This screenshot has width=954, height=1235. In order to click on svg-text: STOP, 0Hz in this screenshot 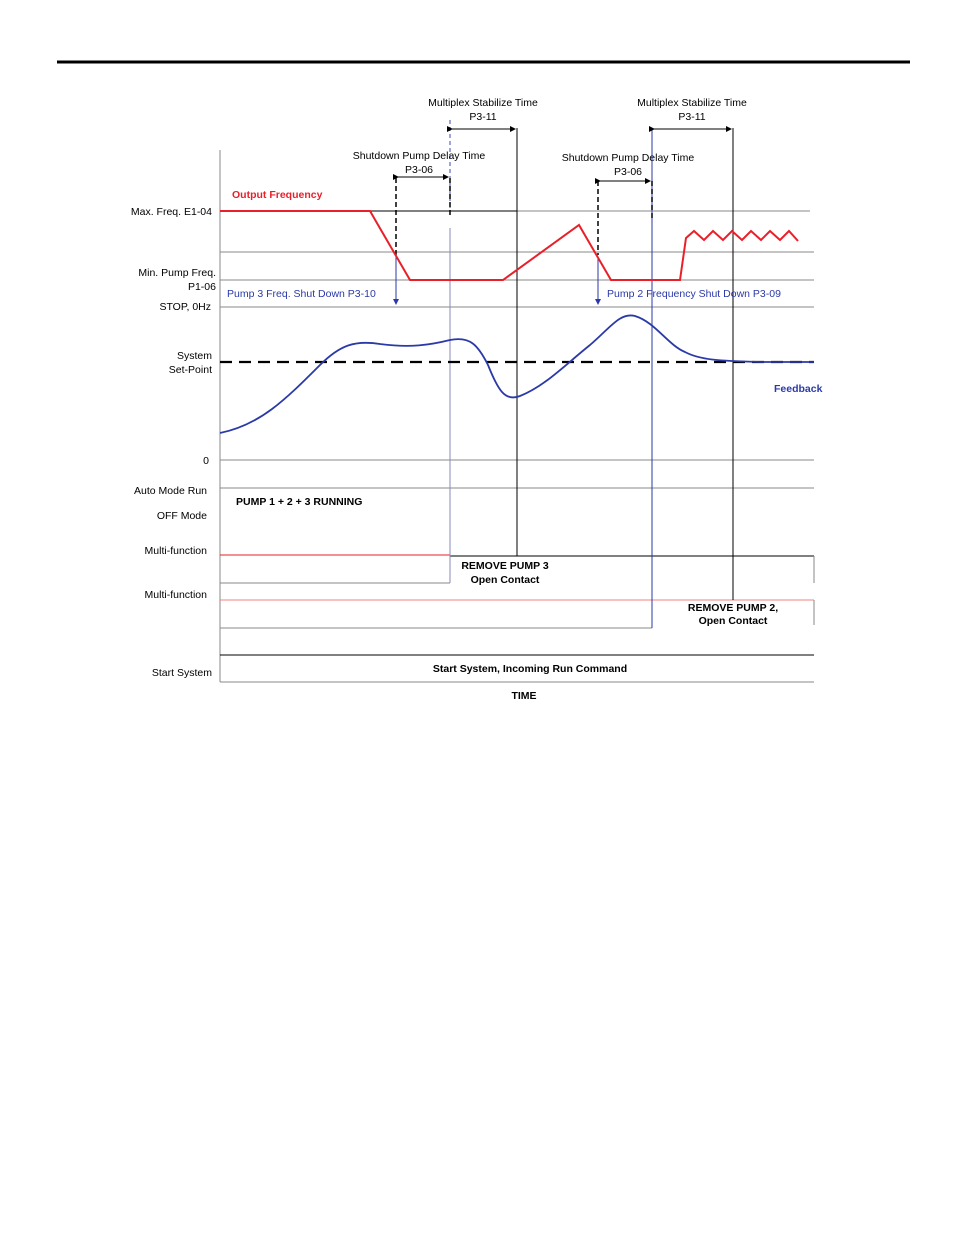, I will do `click(185, 307)`.